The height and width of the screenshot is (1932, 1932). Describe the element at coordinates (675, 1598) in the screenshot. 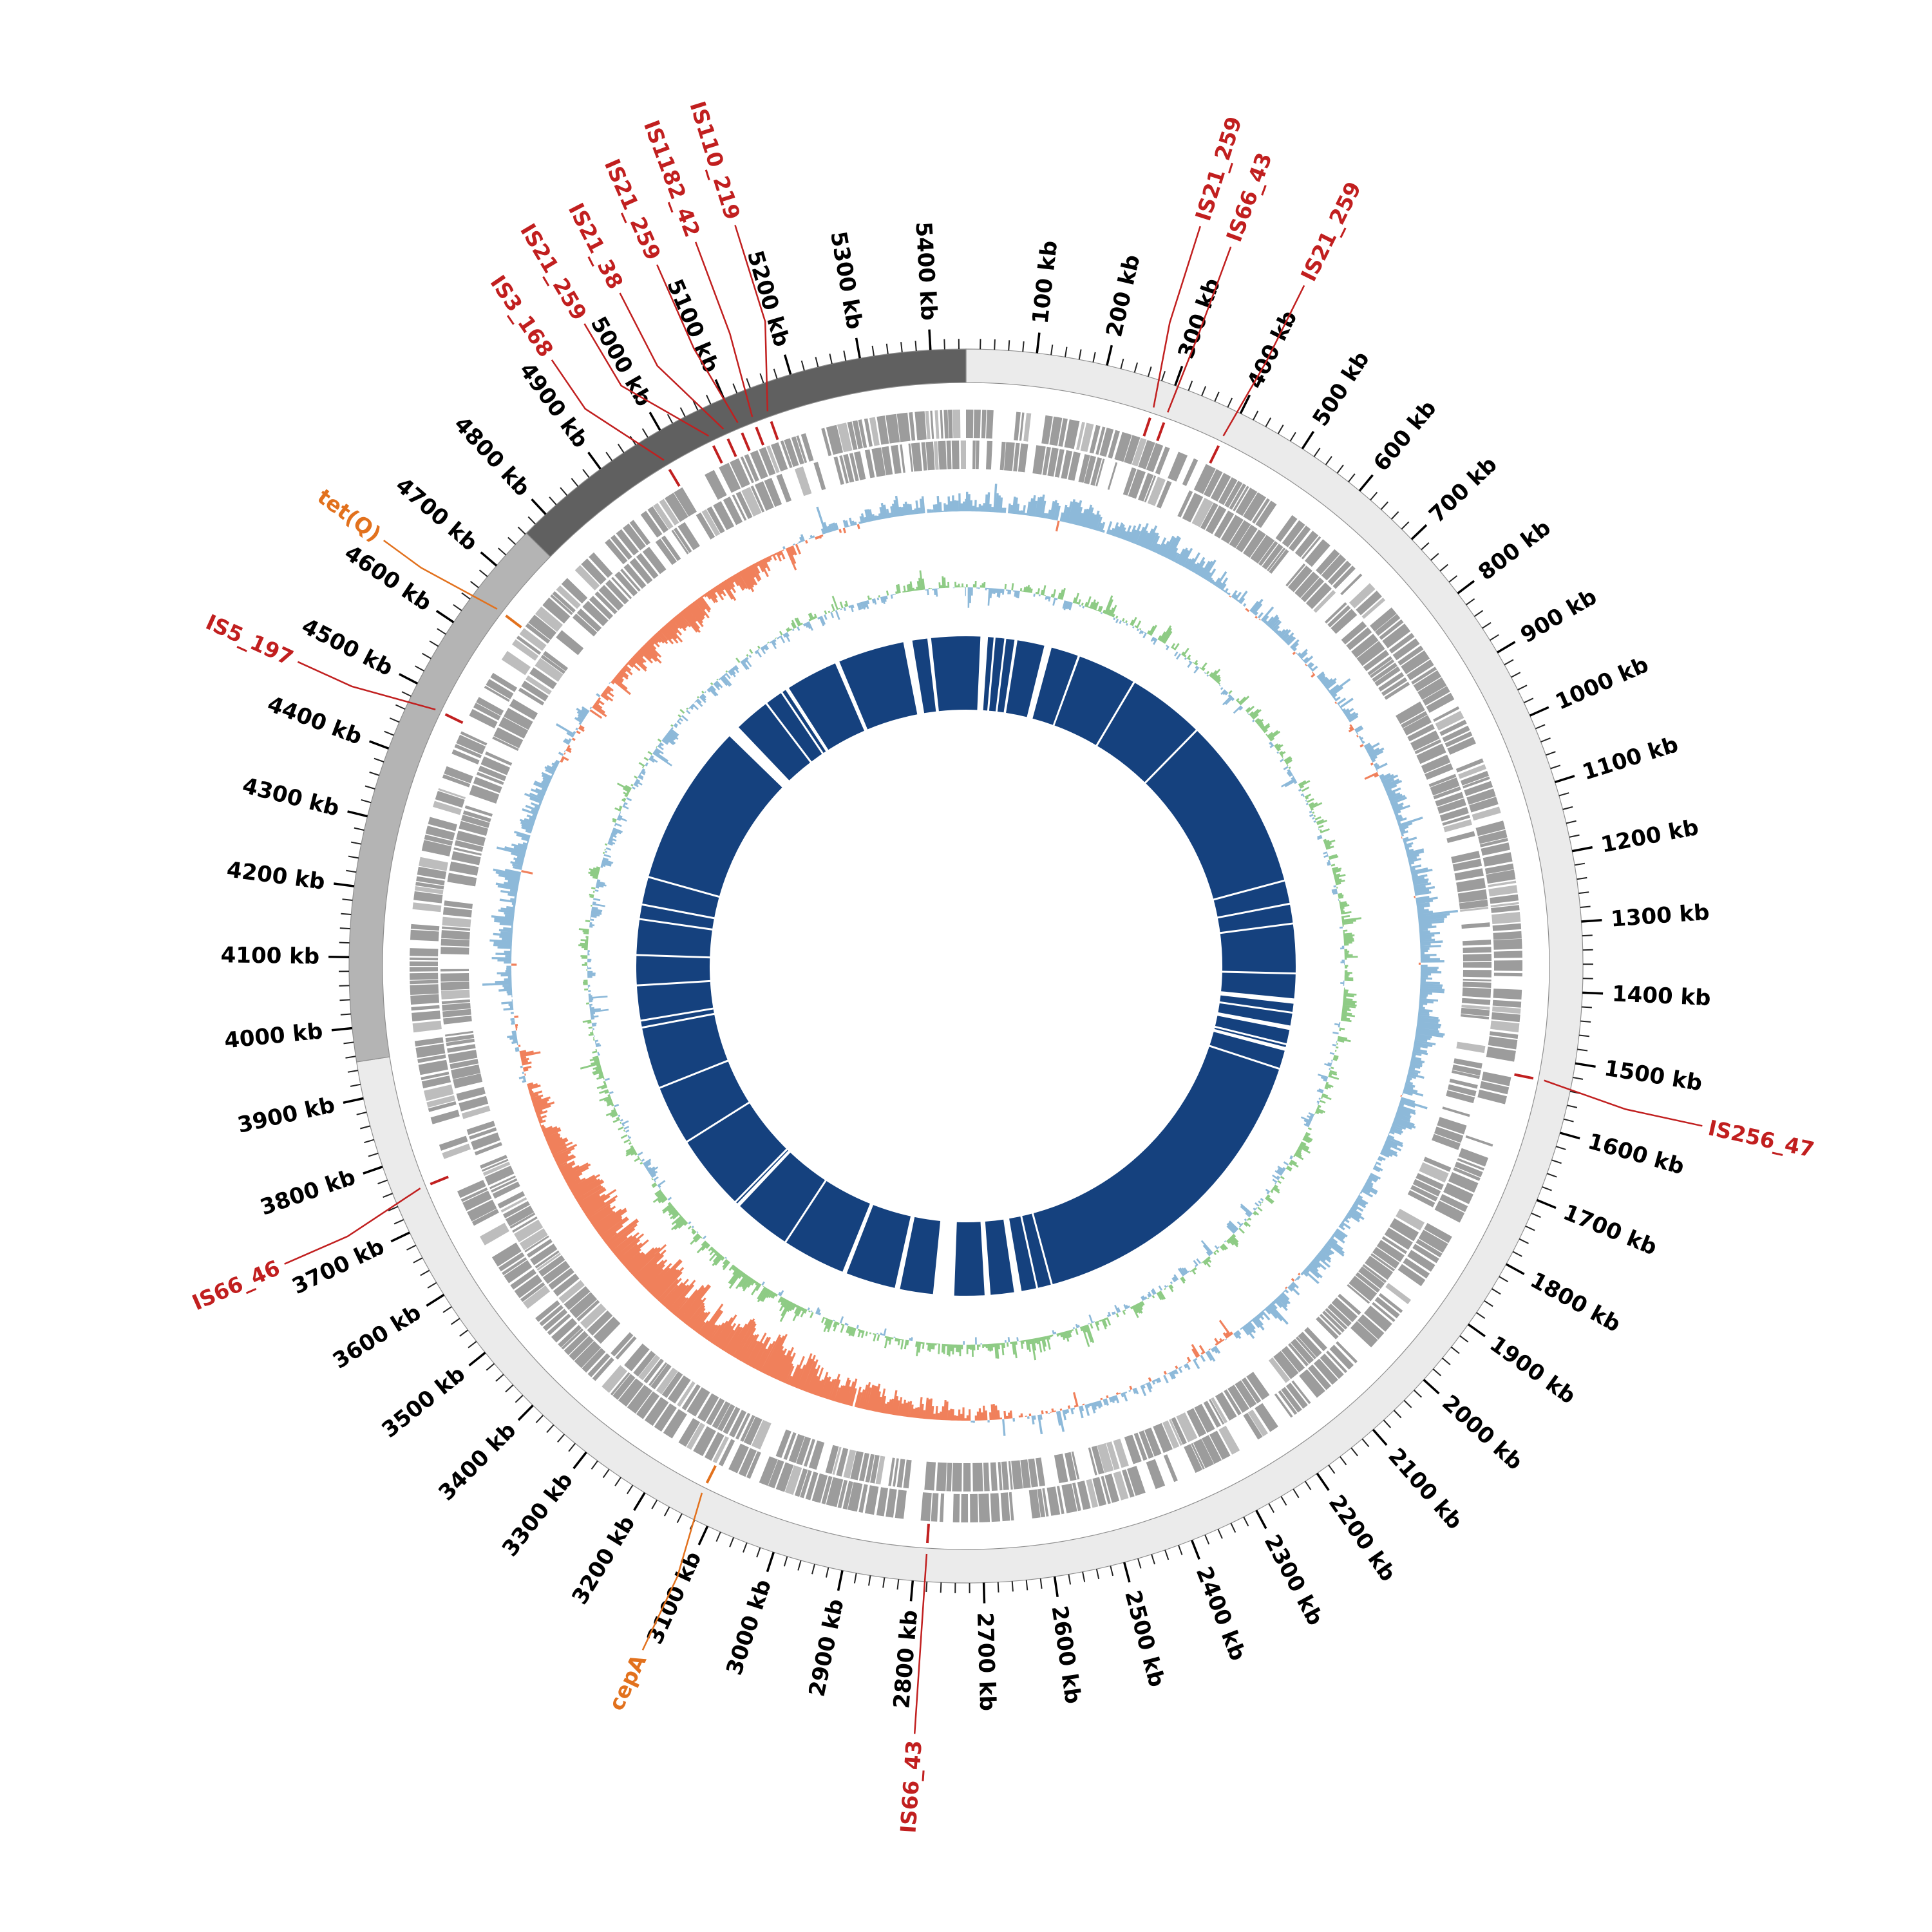

I see `tick-label: 3100 kb` at that location.